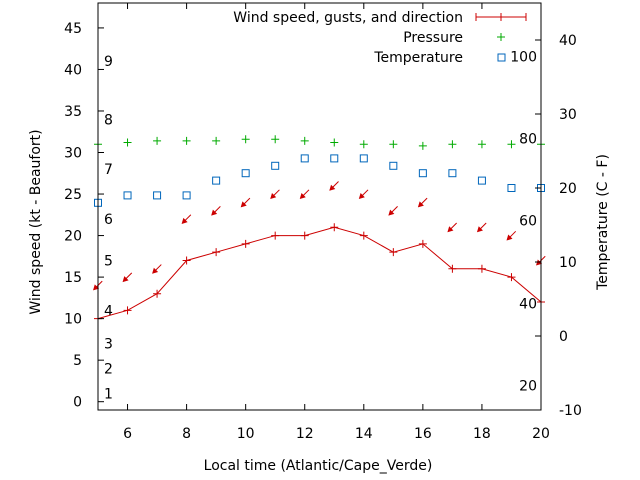  Describe the element at coordinates (108, 345) in the screenshot. I see `beaufort-label: 3` at that location.